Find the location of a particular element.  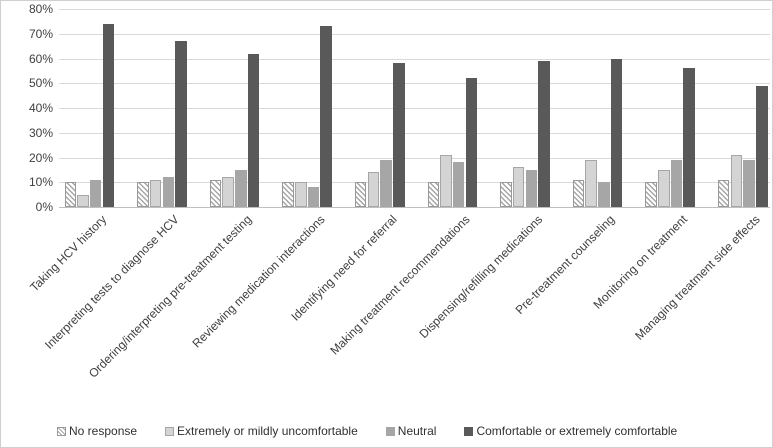

legend-label: No response is located at coordinates (103, 431).